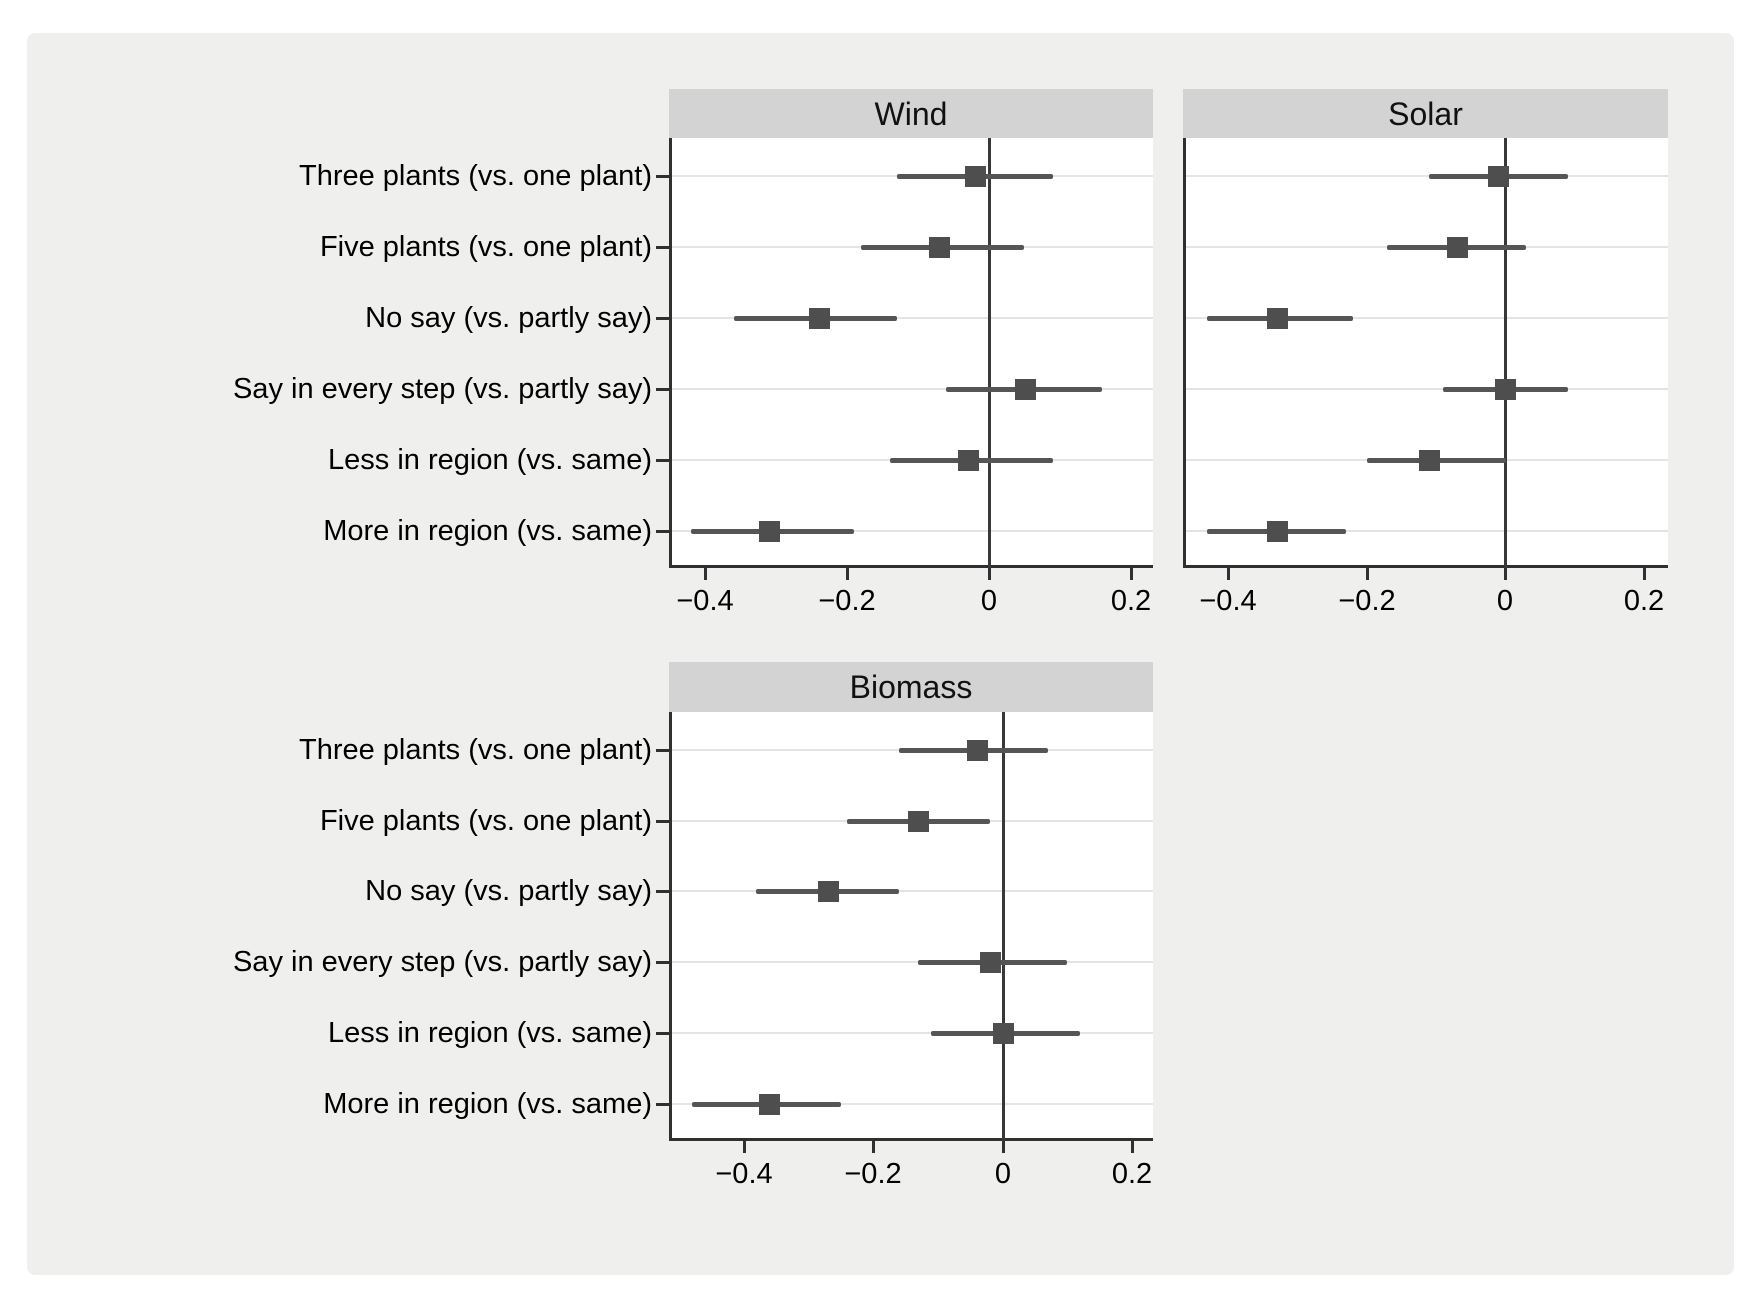  Describe the element at coordinates (1425, 353) in the screenshot. I see `plot-area-solar` at that location.